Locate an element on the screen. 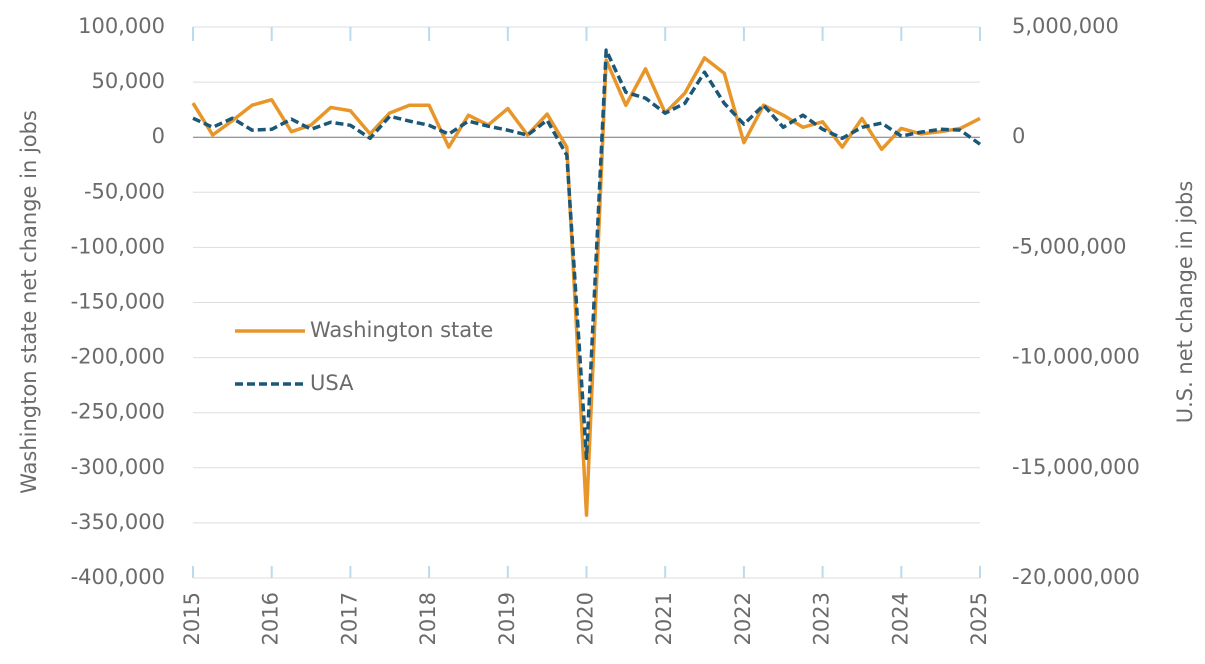  x-tick-label: 2021 is located at coordinates (664, 618).